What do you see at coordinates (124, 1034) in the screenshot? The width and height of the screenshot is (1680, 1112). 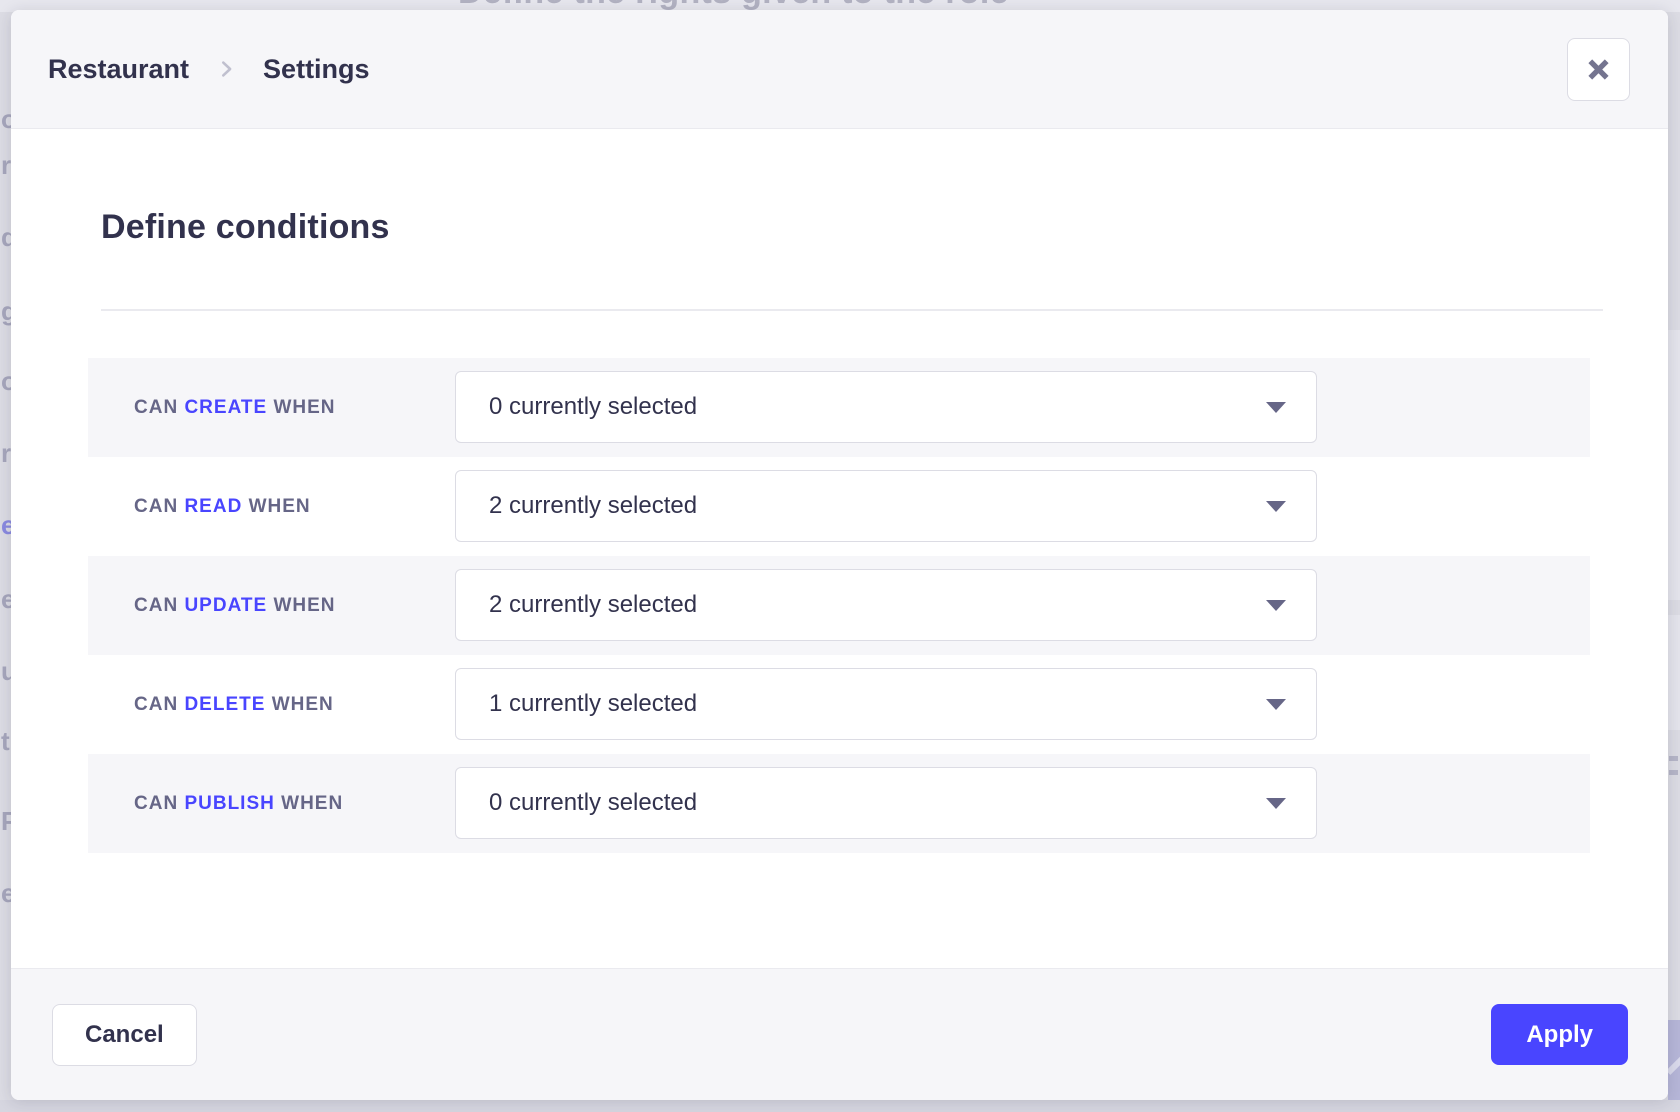 I see `cancel-button: Cancel` at bounding box center [124, 1034].